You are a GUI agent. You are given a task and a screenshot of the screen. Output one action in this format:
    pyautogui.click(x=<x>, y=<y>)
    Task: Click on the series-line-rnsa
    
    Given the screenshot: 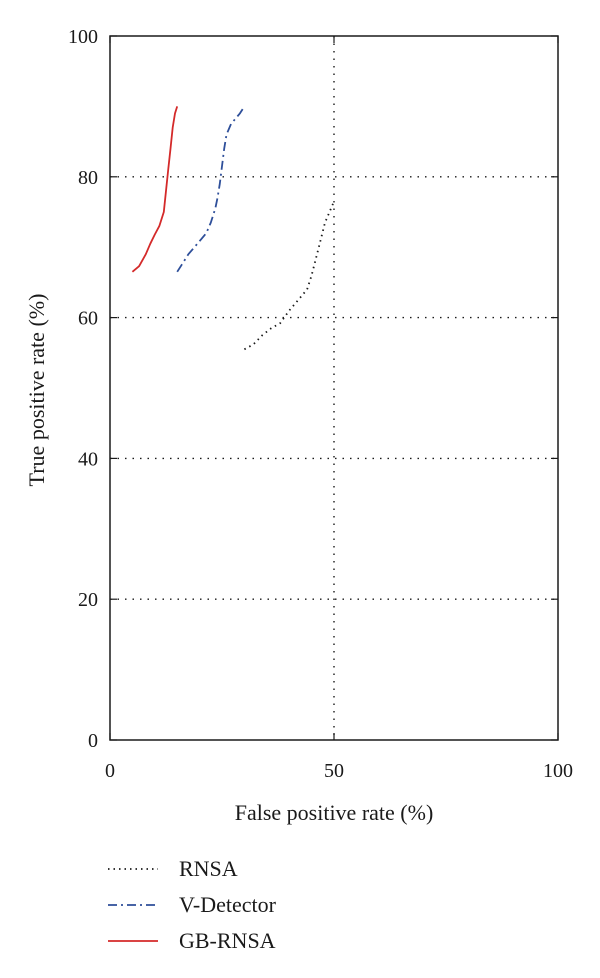 What is the action you would take?
    pyautogui.click(x=289, y=276)
    